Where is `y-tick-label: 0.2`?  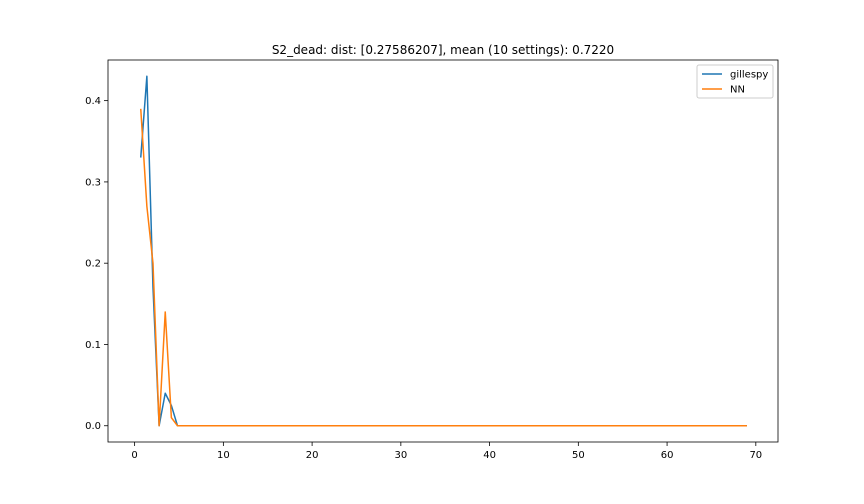 y-tick-label: 0.2 is located at coordinates (93, 264).